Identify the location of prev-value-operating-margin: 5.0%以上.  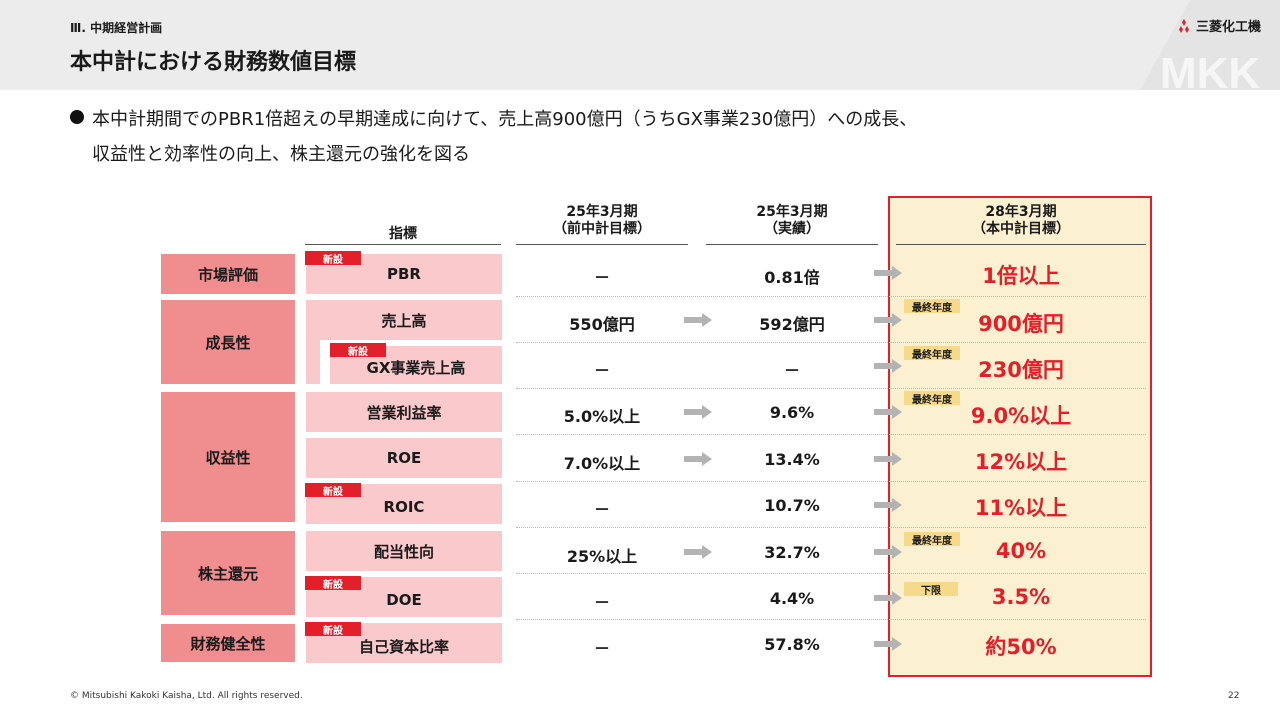
(602, 416).